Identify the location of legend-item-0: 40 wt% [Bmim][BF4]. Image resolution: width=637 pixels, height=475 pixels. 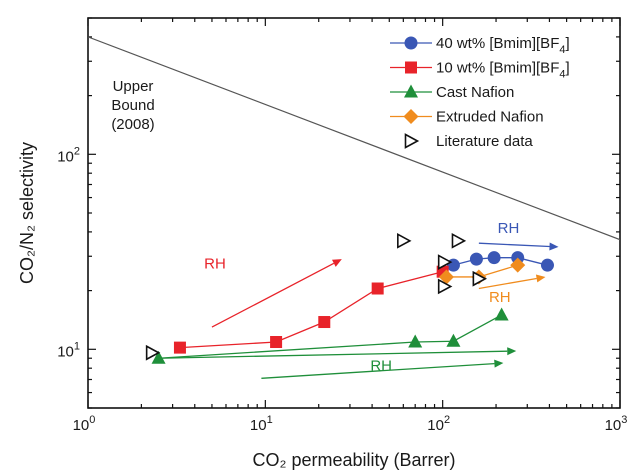
(480, 45).